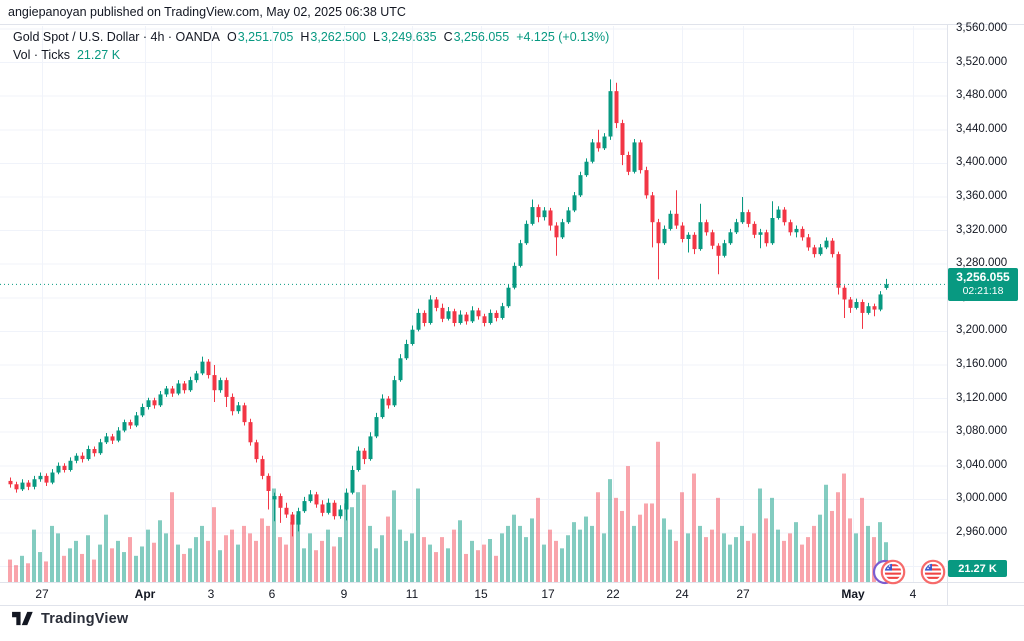 The image size is (1024, 641). I want to click on chart-bottom-border, so click(512, 605).